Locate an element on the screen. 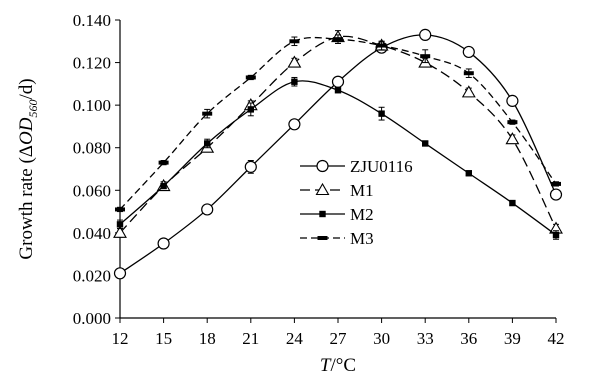 Image resolution: width=596 pixels, height=377 pixels. x-tick-label: 33 is located at coordinates (425, 338).